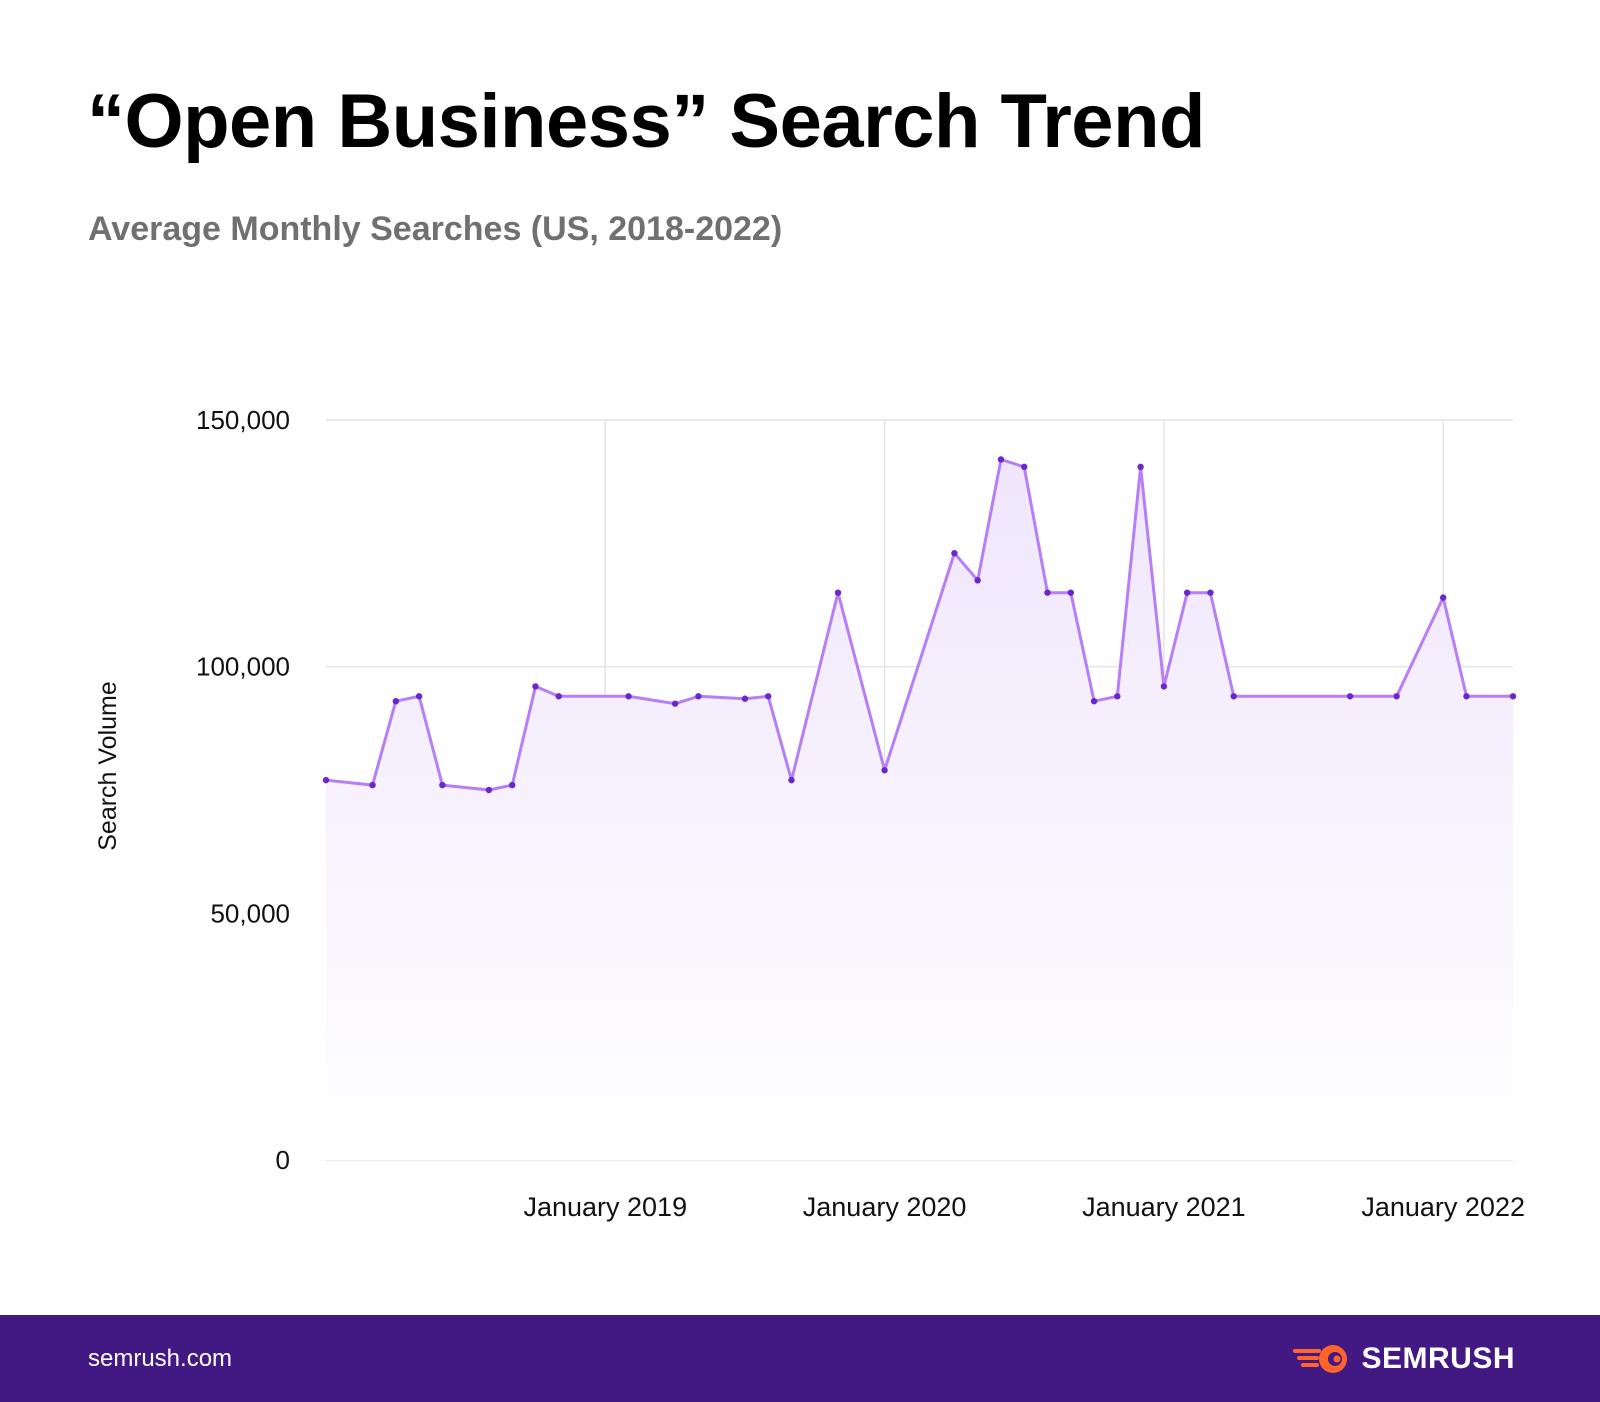 This screenshot has width=1600, height=1402. Describe the element at coordinates (160, 1358) in the screenshot. I see `footer-url: semrush.com` at that location.